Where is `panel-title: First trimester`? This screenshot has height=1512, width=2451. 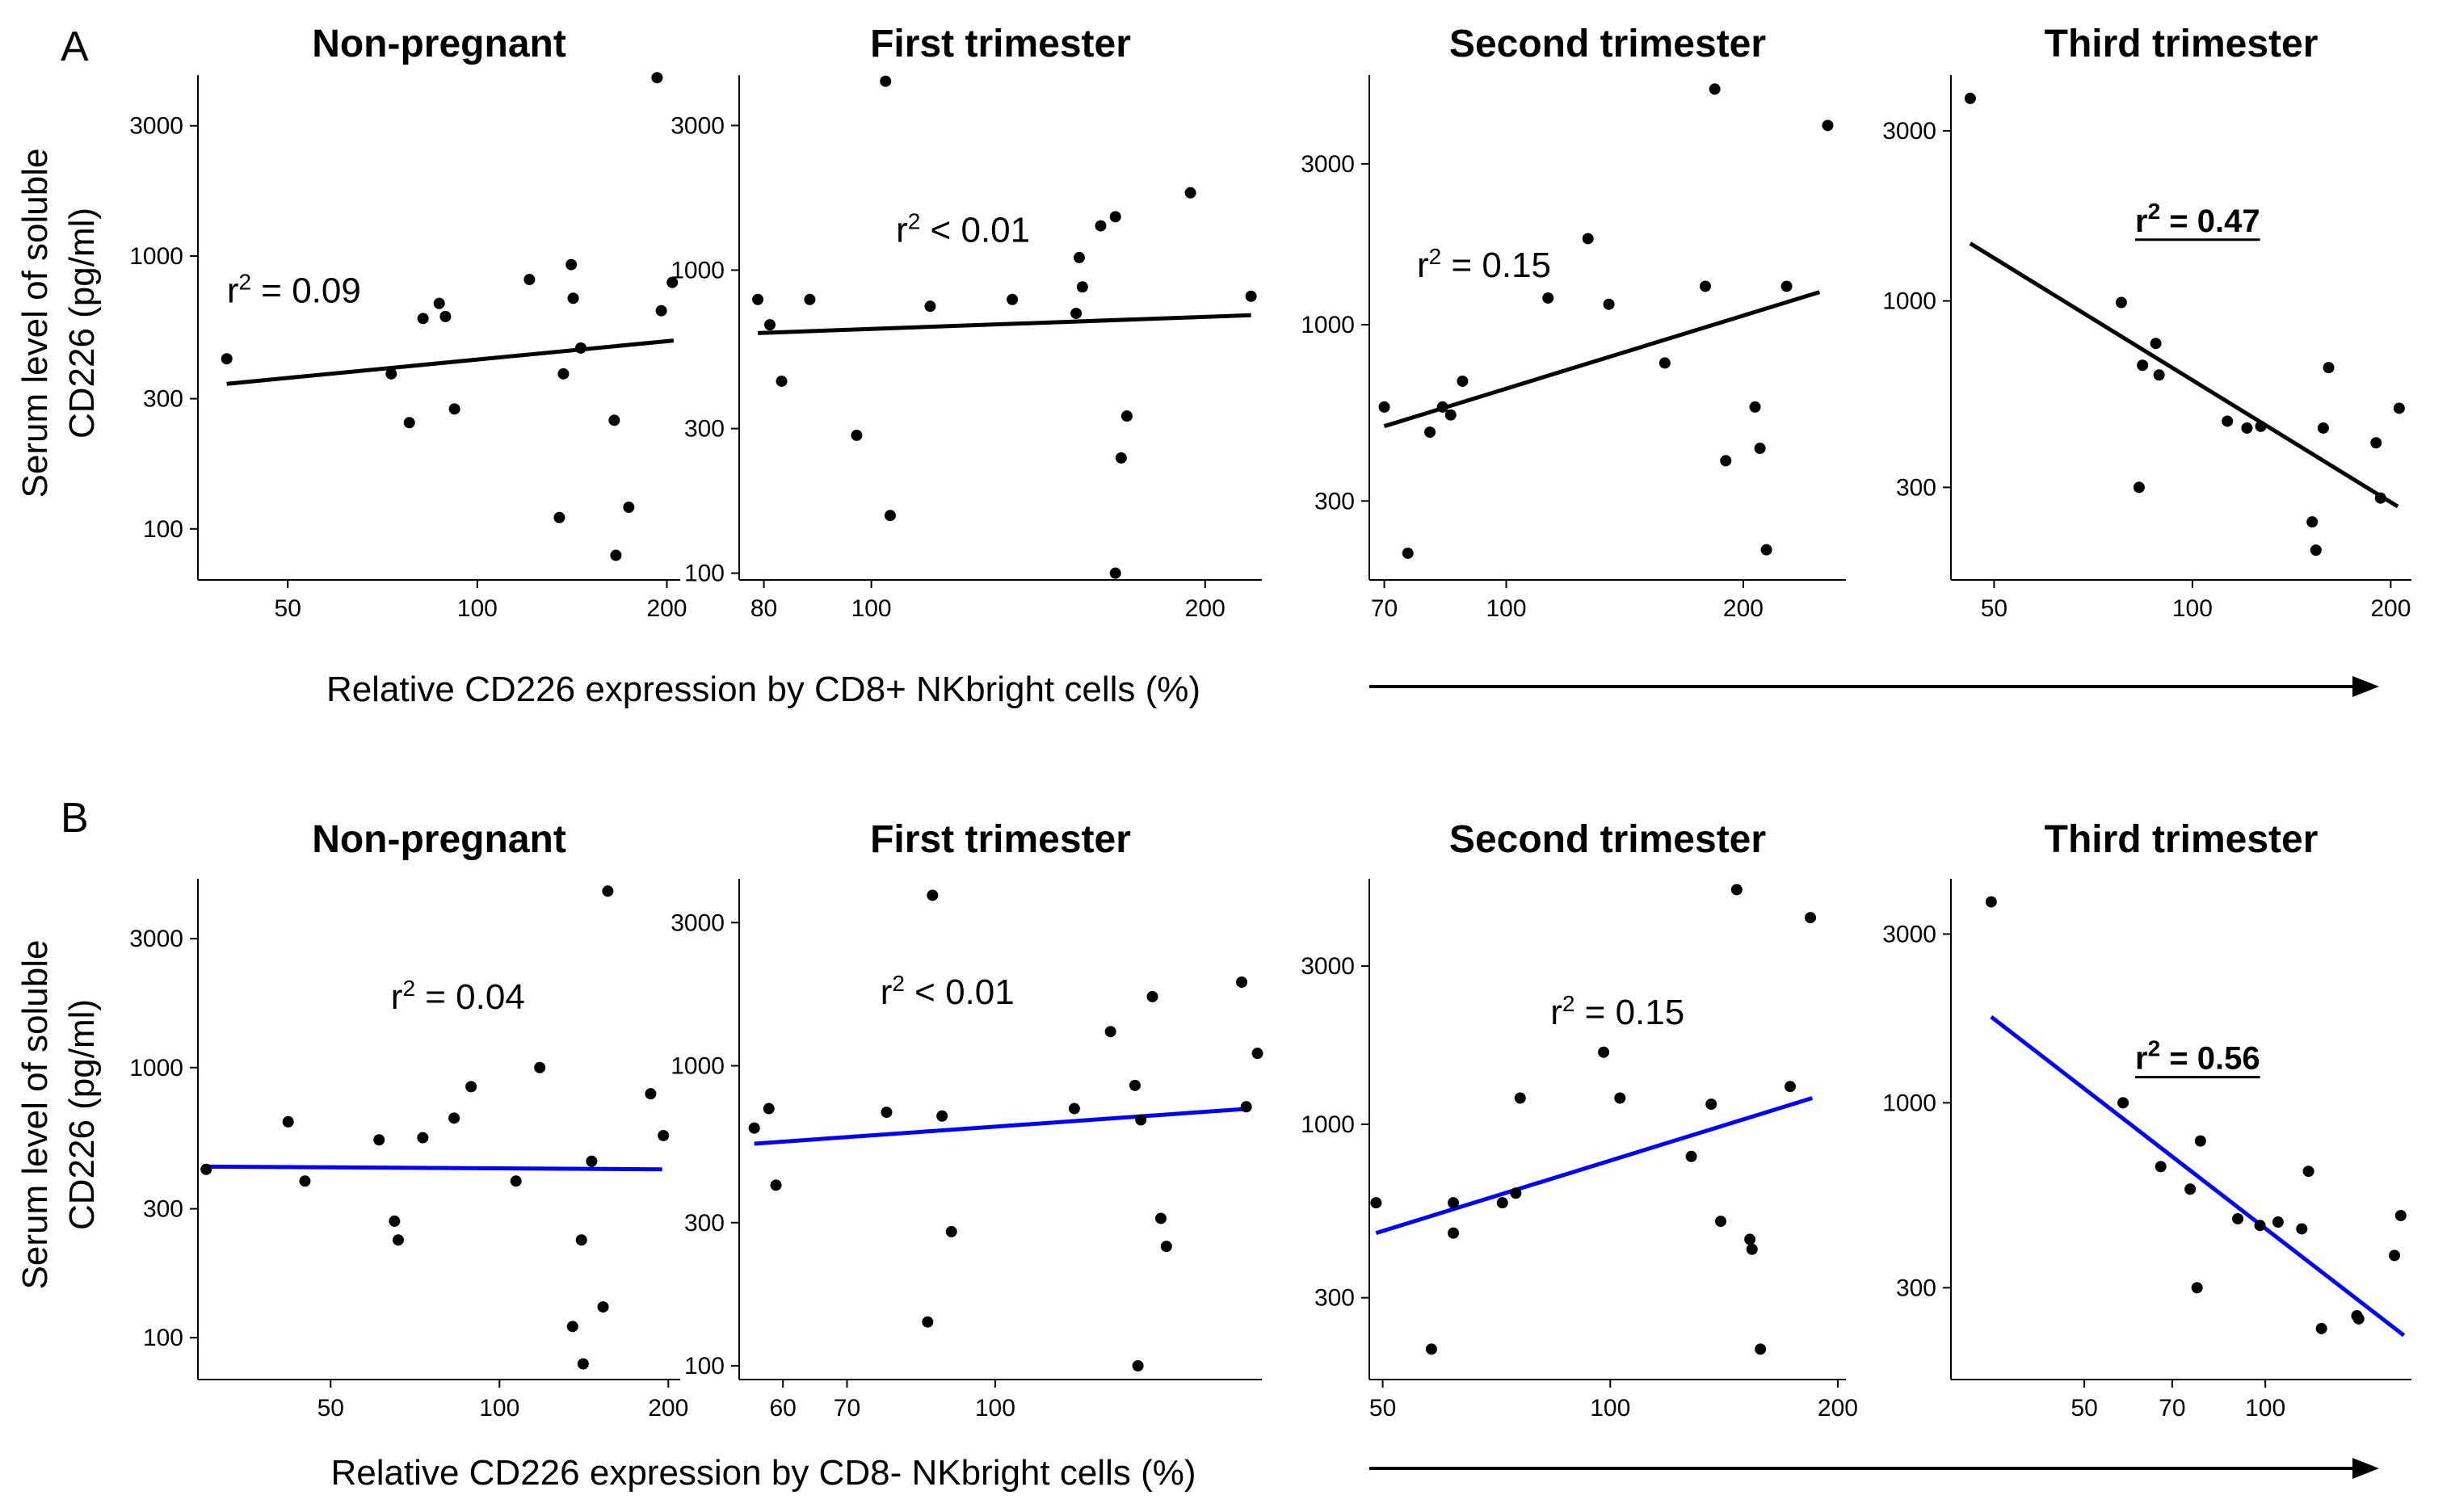 panel-title: First trimester is located at coordinates (1000, 840).